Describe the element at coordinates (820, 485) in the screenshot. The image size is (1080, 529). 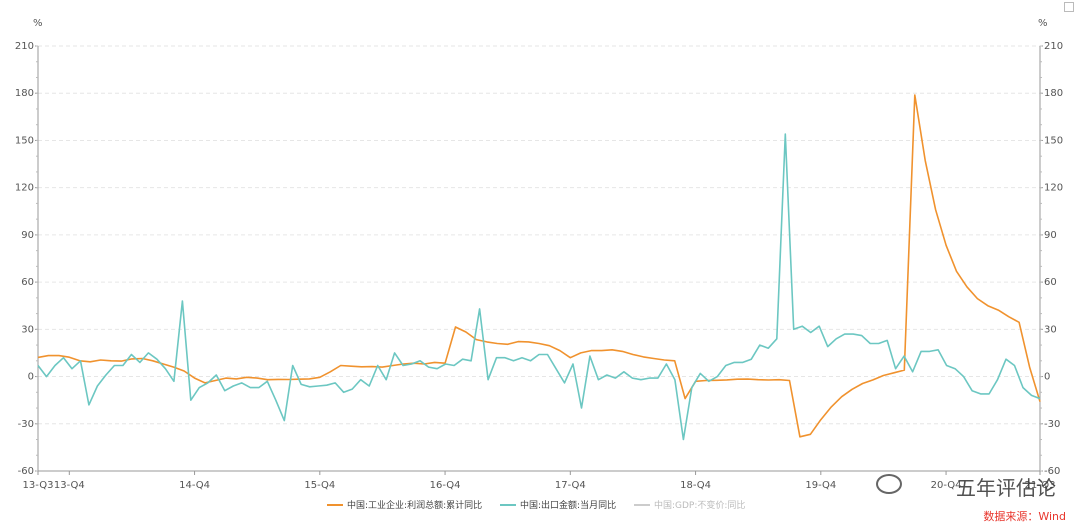
I see `x-tick-label: 19-Q4` at that location.